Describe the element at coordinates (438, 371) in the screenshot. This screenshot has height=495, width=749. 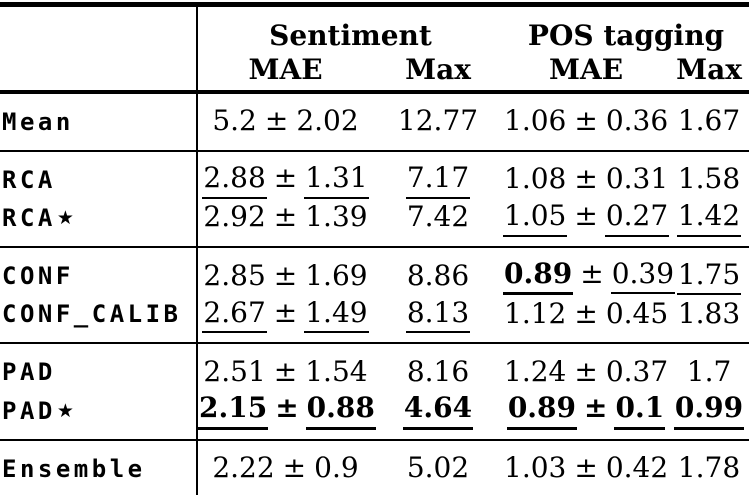
I see `value: 8.16` at that location.